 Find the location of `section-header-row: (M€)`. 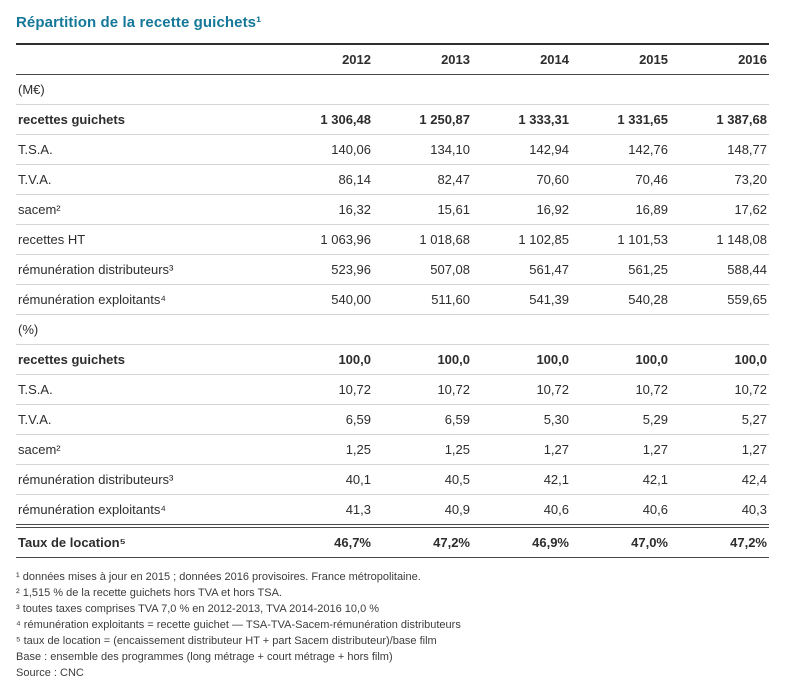

section-header-row: (M€) is located at coordinates (392, 90).